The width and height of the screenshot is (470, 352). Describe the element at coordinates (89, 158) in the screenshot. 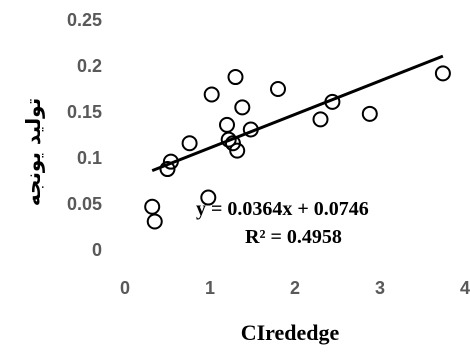

I see `y-tick-label: 0.1` at that location.